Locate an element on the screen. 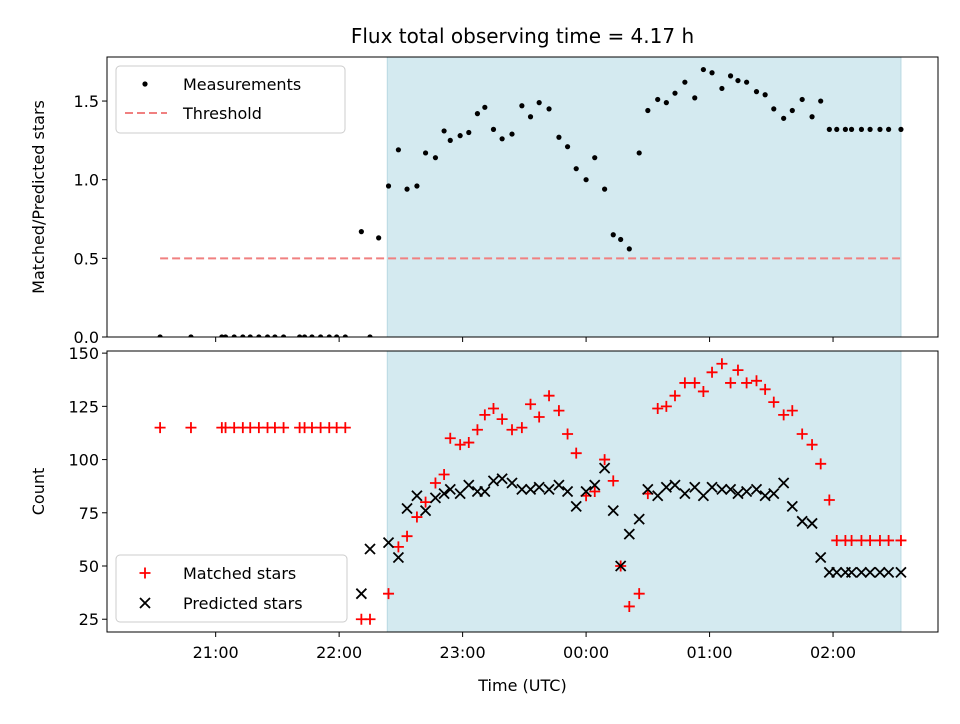  y-tick-label: 1.5 is located at coordinates (86, 101).